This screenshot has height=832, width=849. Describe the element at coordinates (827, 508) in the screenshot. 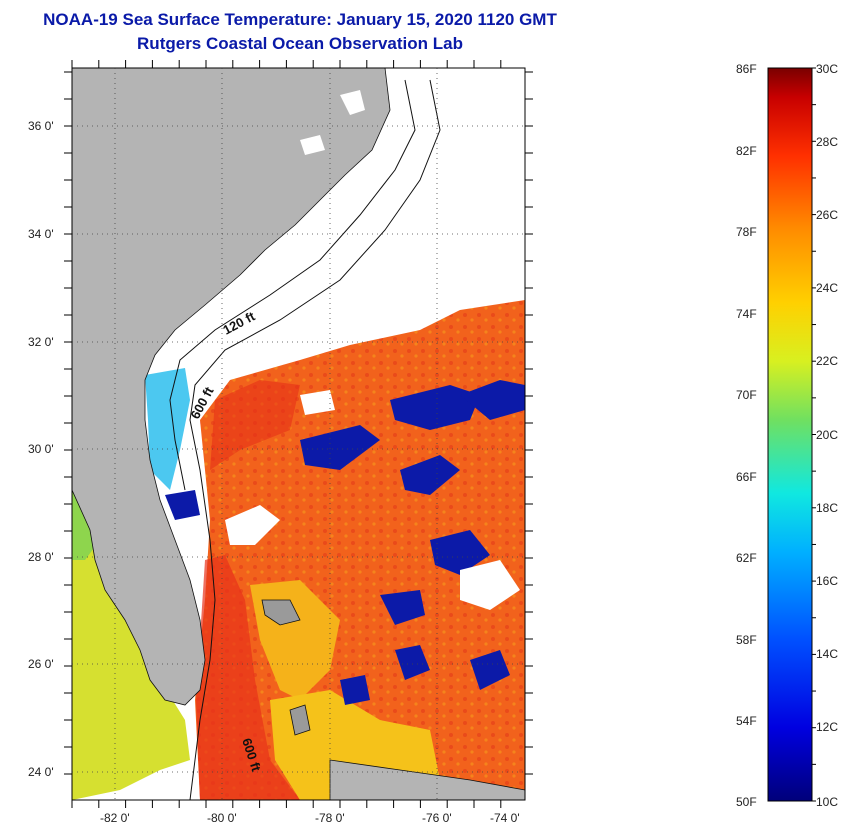

I see `c-label: 18C` at that location.